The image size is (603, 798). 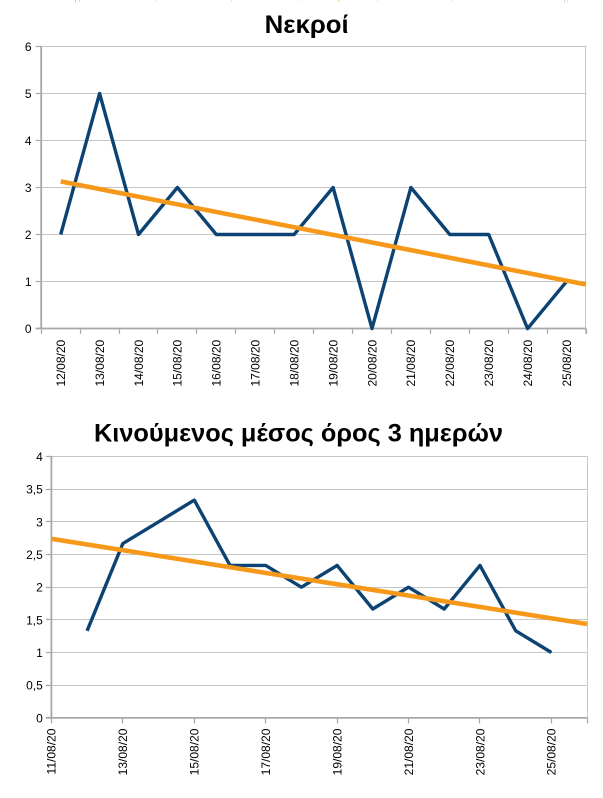 I want to click on svg-text: 3,5, so click(x=34, y=490).